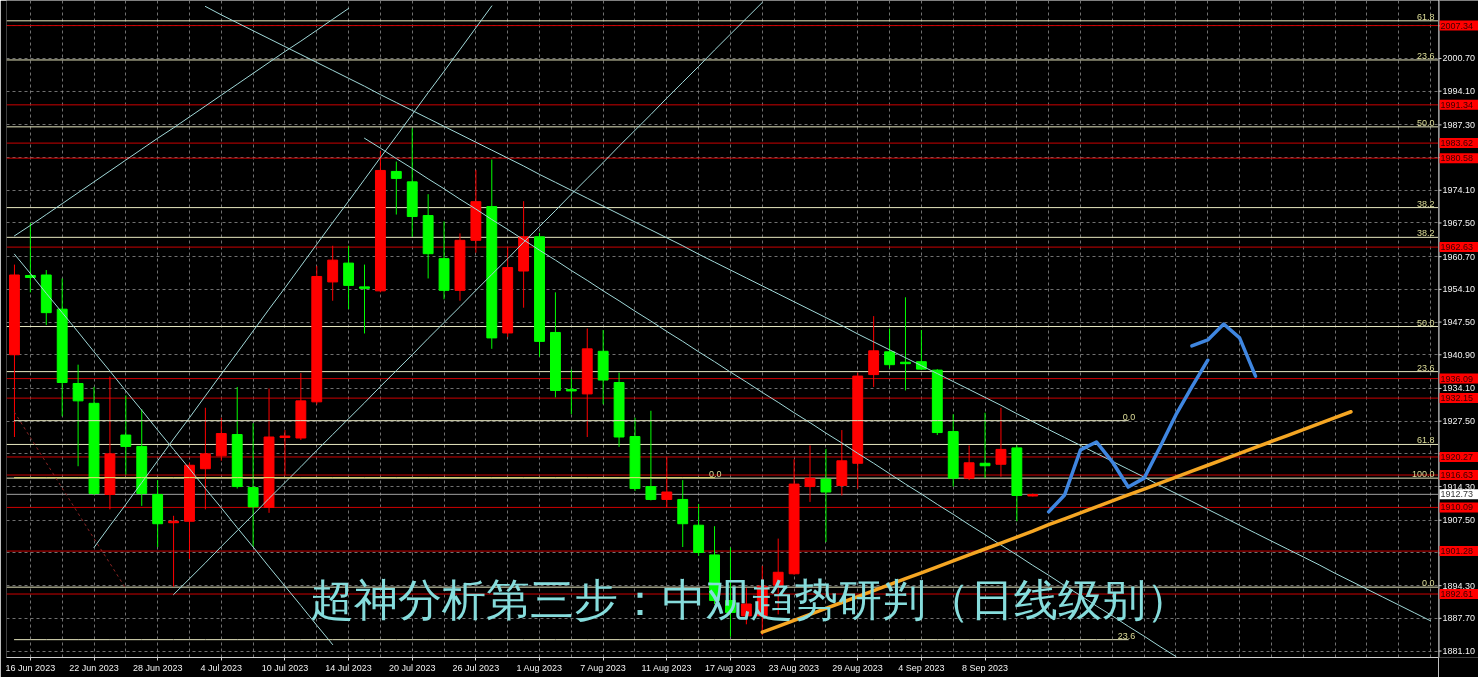 The width and height of the screenshot is (1478, 677). Describe the element at coordinates (1459, 520) in the screenshot. I see `y-tick-label: 1907.50` at that location.